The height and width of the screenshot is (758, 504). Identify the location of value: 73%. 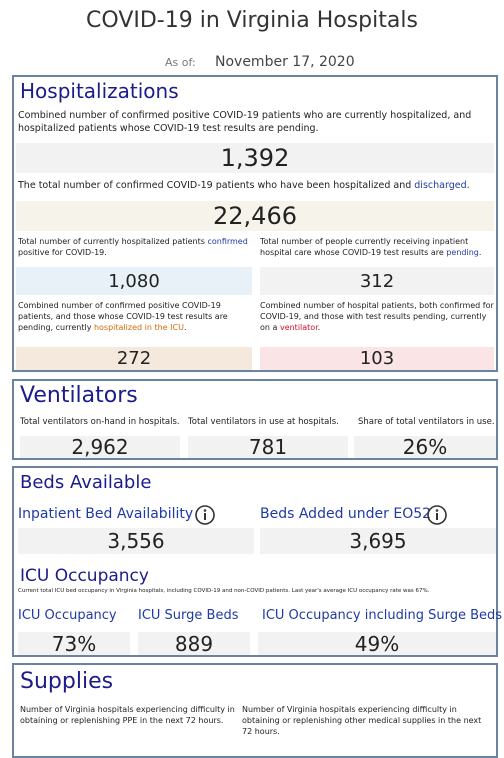
(74, 644).